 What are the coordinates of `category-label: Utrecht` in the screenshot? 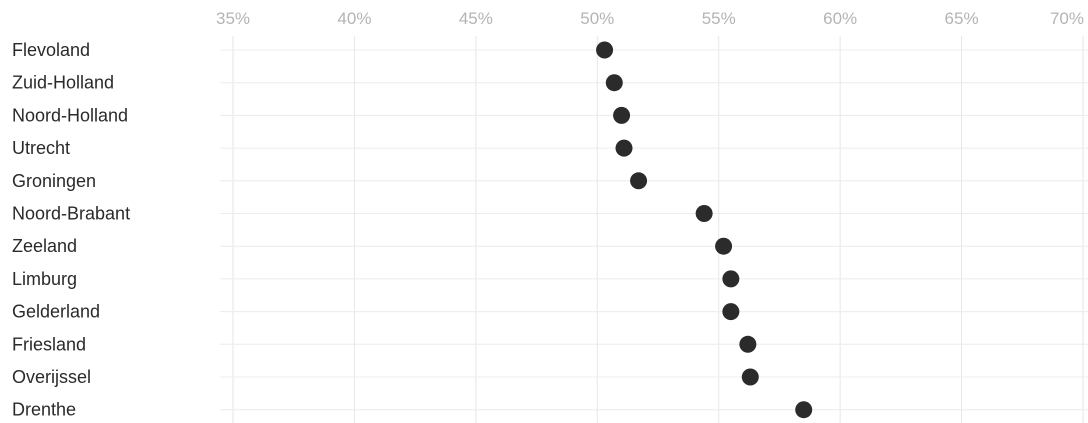 It's located at (41, 148).